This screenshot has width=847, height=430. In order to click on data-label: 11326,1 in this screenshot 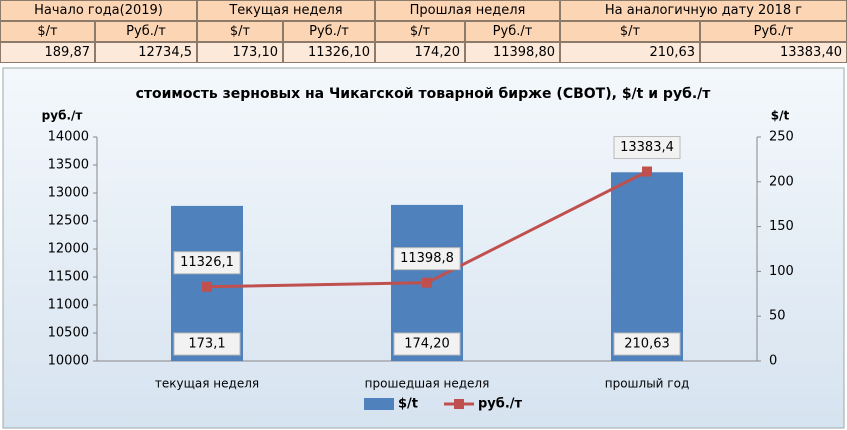, I will do `click(207, 262)`.